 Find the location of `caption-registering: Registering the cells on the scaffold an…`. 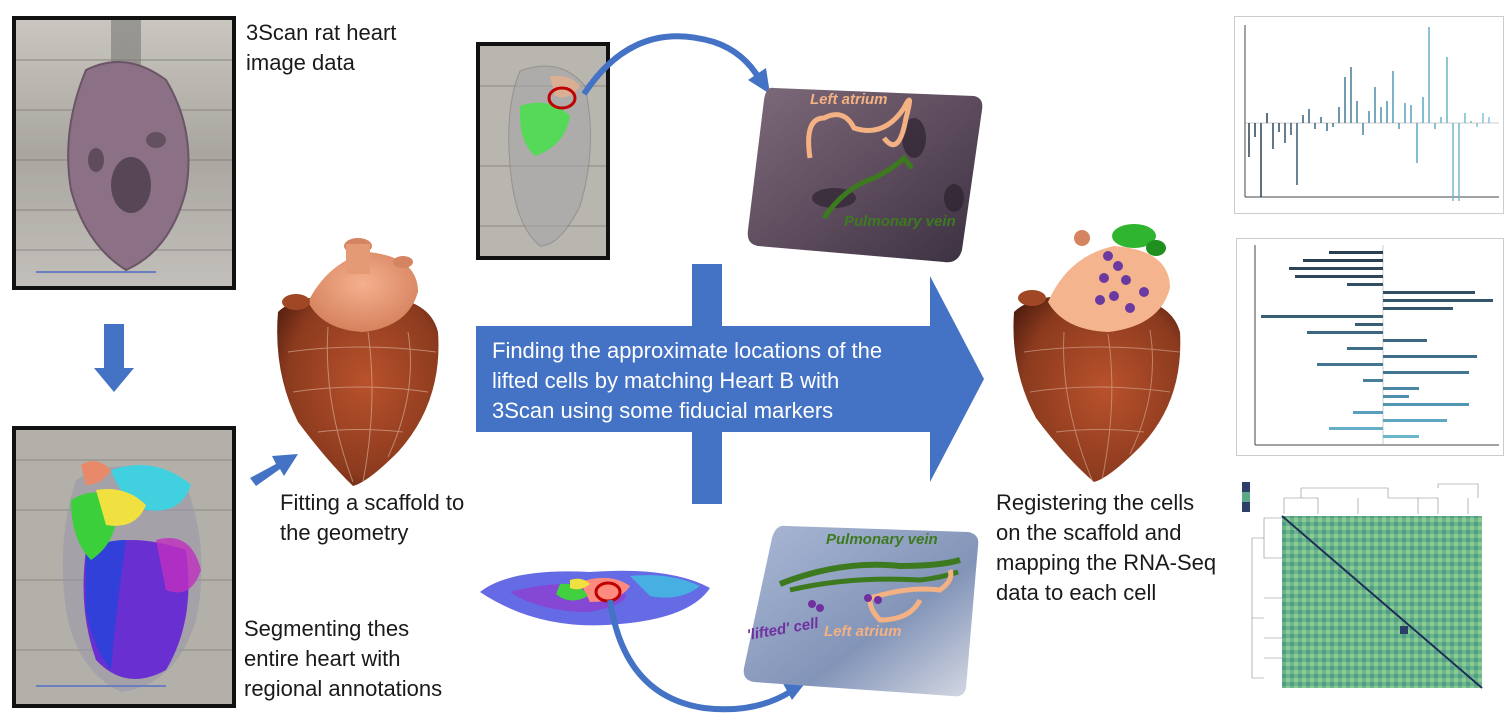

caption-registering: Registering the cells on the scaffold an… is located at coordinates (1106, 547).